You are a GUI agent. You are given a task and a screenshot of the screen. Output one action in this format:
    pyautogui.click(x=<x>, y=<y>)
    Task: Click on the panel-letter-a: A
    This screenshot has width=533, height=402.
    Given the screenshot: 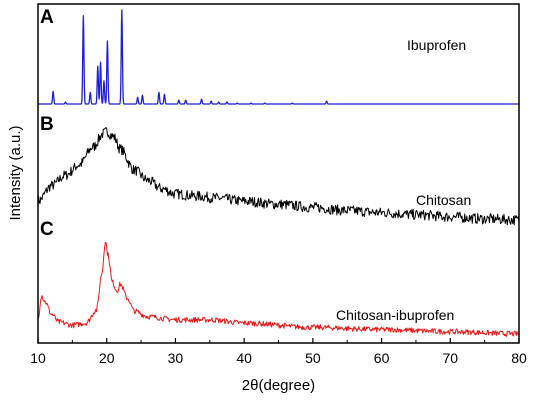 What is the action you would take?
    pyautogui.click(x=47, y=17)
    